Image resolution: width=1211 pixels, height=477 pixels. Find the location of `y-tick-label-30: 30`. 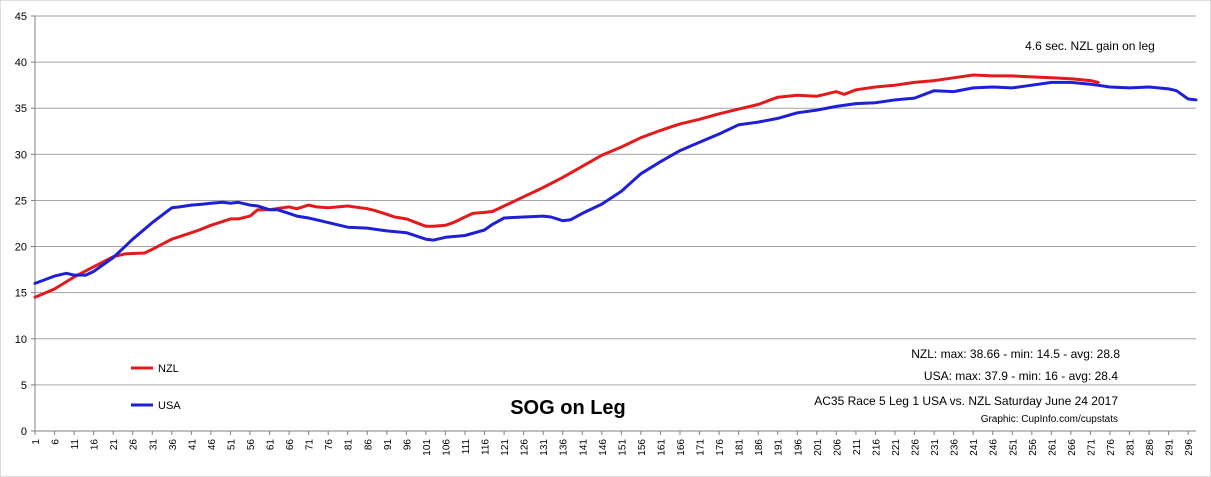

y-tick-label-30: 30 is located at coordinates (21, 155).